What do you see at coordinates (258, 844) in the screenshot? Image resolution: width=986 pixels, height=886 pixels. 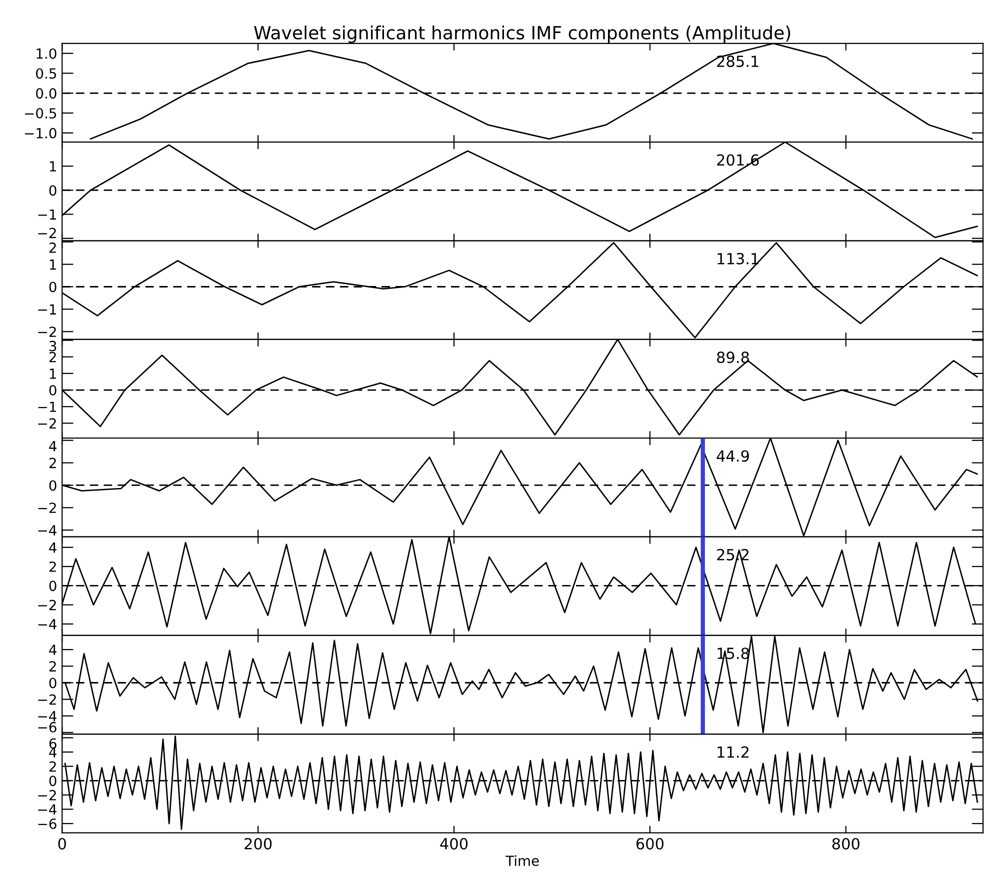 I see `x-tick-label: 200` at bounding box center [258, 844].